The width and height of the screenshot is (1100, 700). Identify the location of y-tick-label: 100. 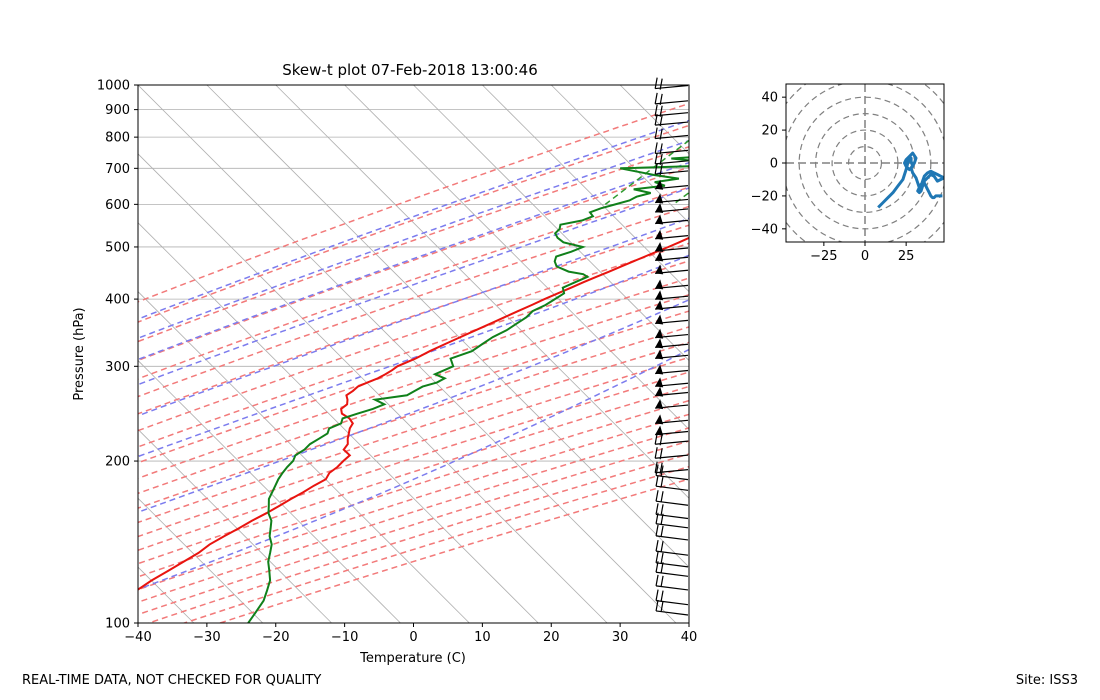
(117, 624).